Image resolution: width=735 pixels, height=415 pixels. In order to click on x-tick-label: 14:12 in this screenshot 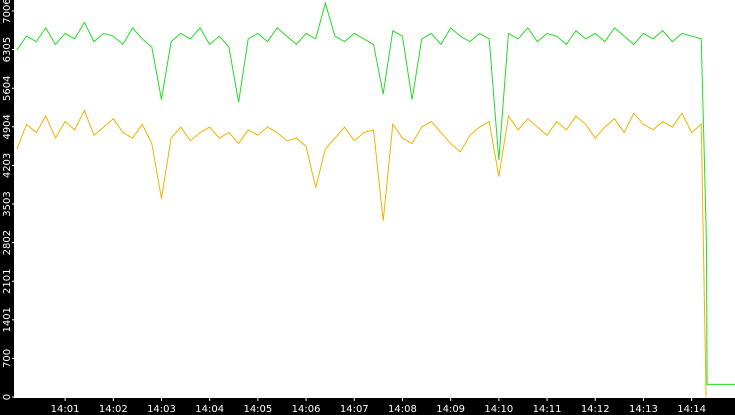, I will do `click(595, 409)`.